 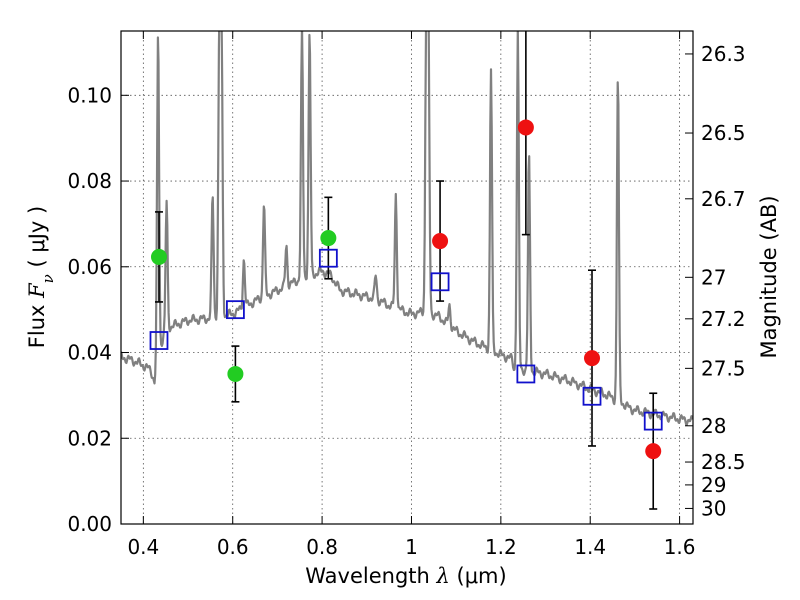 What do you see at coordinates (89, 267) in the screenshot?
I see `y-tick-label: 0.06` at bounding box center [89, 267].